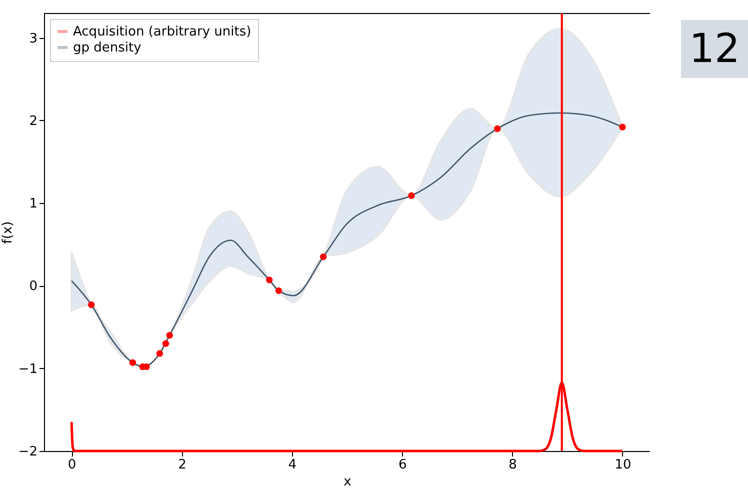  I want to click on y-tick-label: 3, so click(33, 38).